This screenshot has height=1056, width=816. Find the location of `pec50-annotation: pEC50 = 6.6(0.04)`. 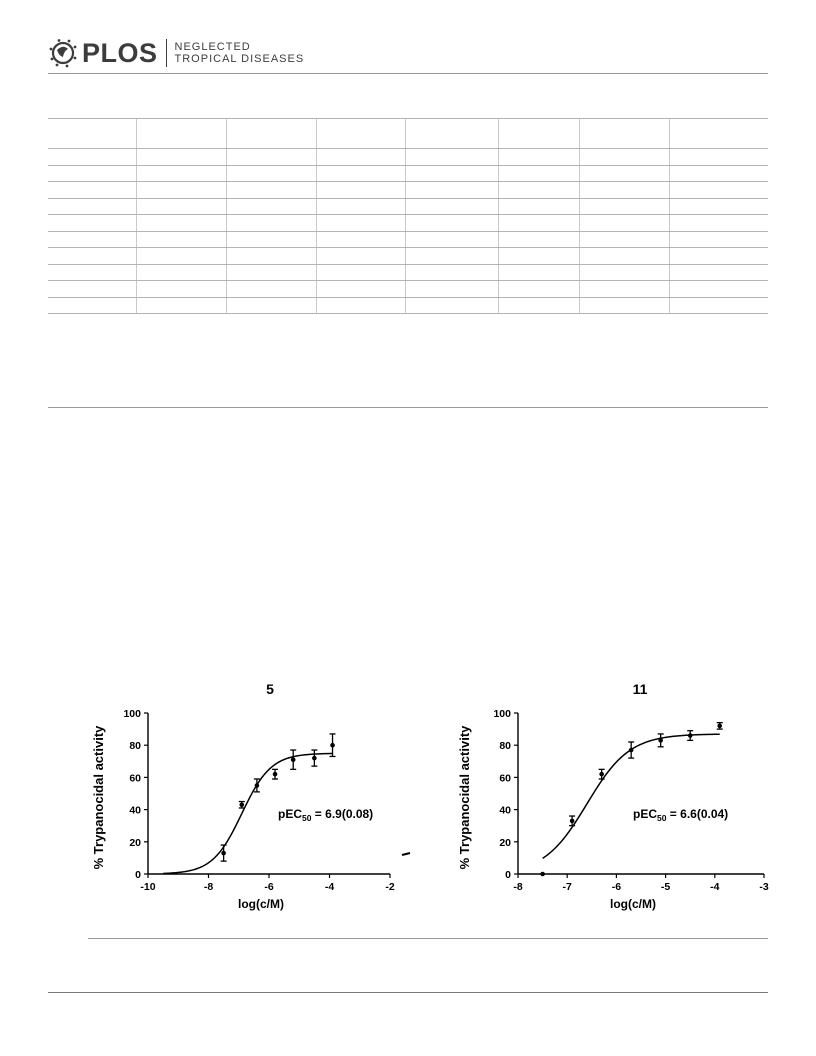

pec50-annotation: pEC50 = 6.6(0.04) is located at coordinates (680, 815).